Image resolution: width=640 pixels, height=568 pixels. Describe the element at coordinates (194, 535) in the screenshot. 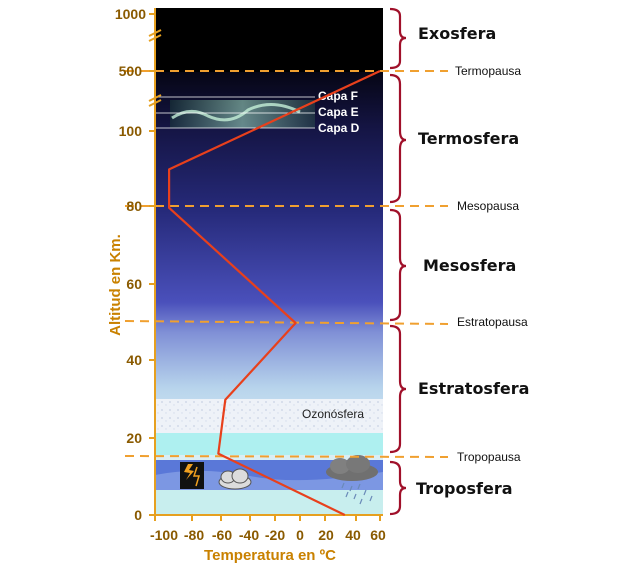

I see `x-tick-label: -80` at that location.